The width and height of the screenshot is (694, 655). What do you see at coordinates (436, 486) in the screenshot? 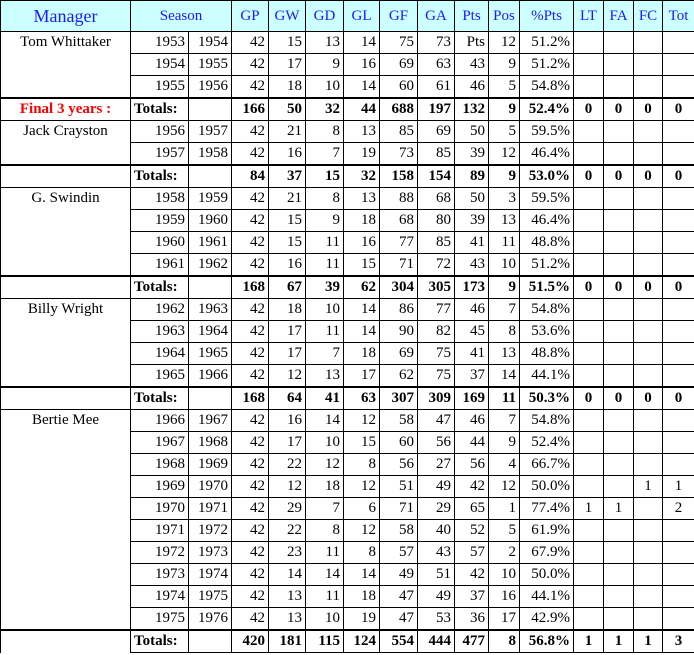
I see `cell-ga: 49` at bounding box center [436, 486].